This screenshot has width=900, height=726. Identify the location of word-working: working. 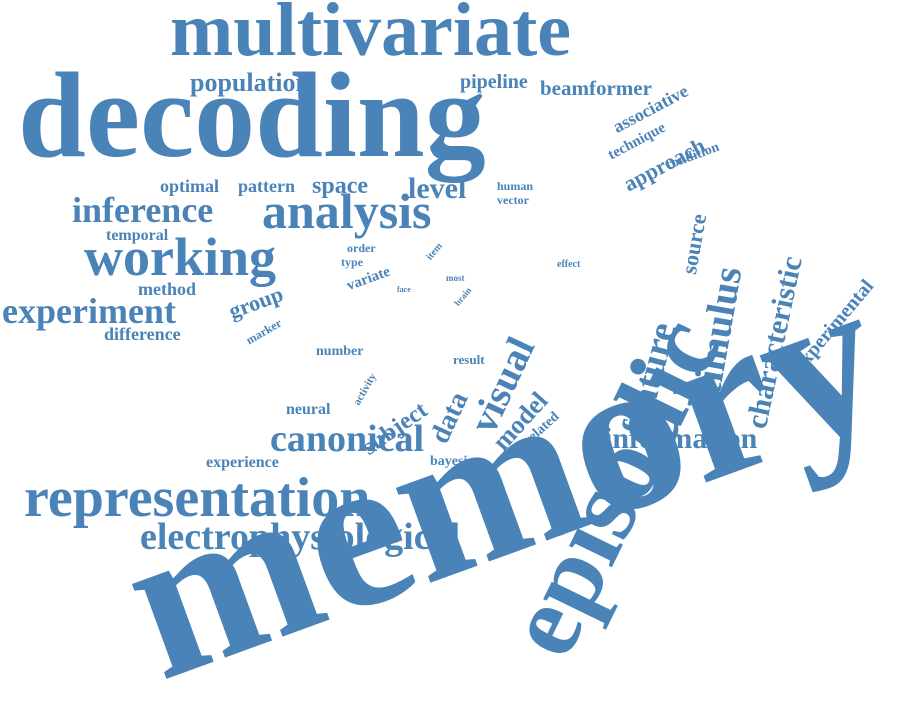
(180, 257).